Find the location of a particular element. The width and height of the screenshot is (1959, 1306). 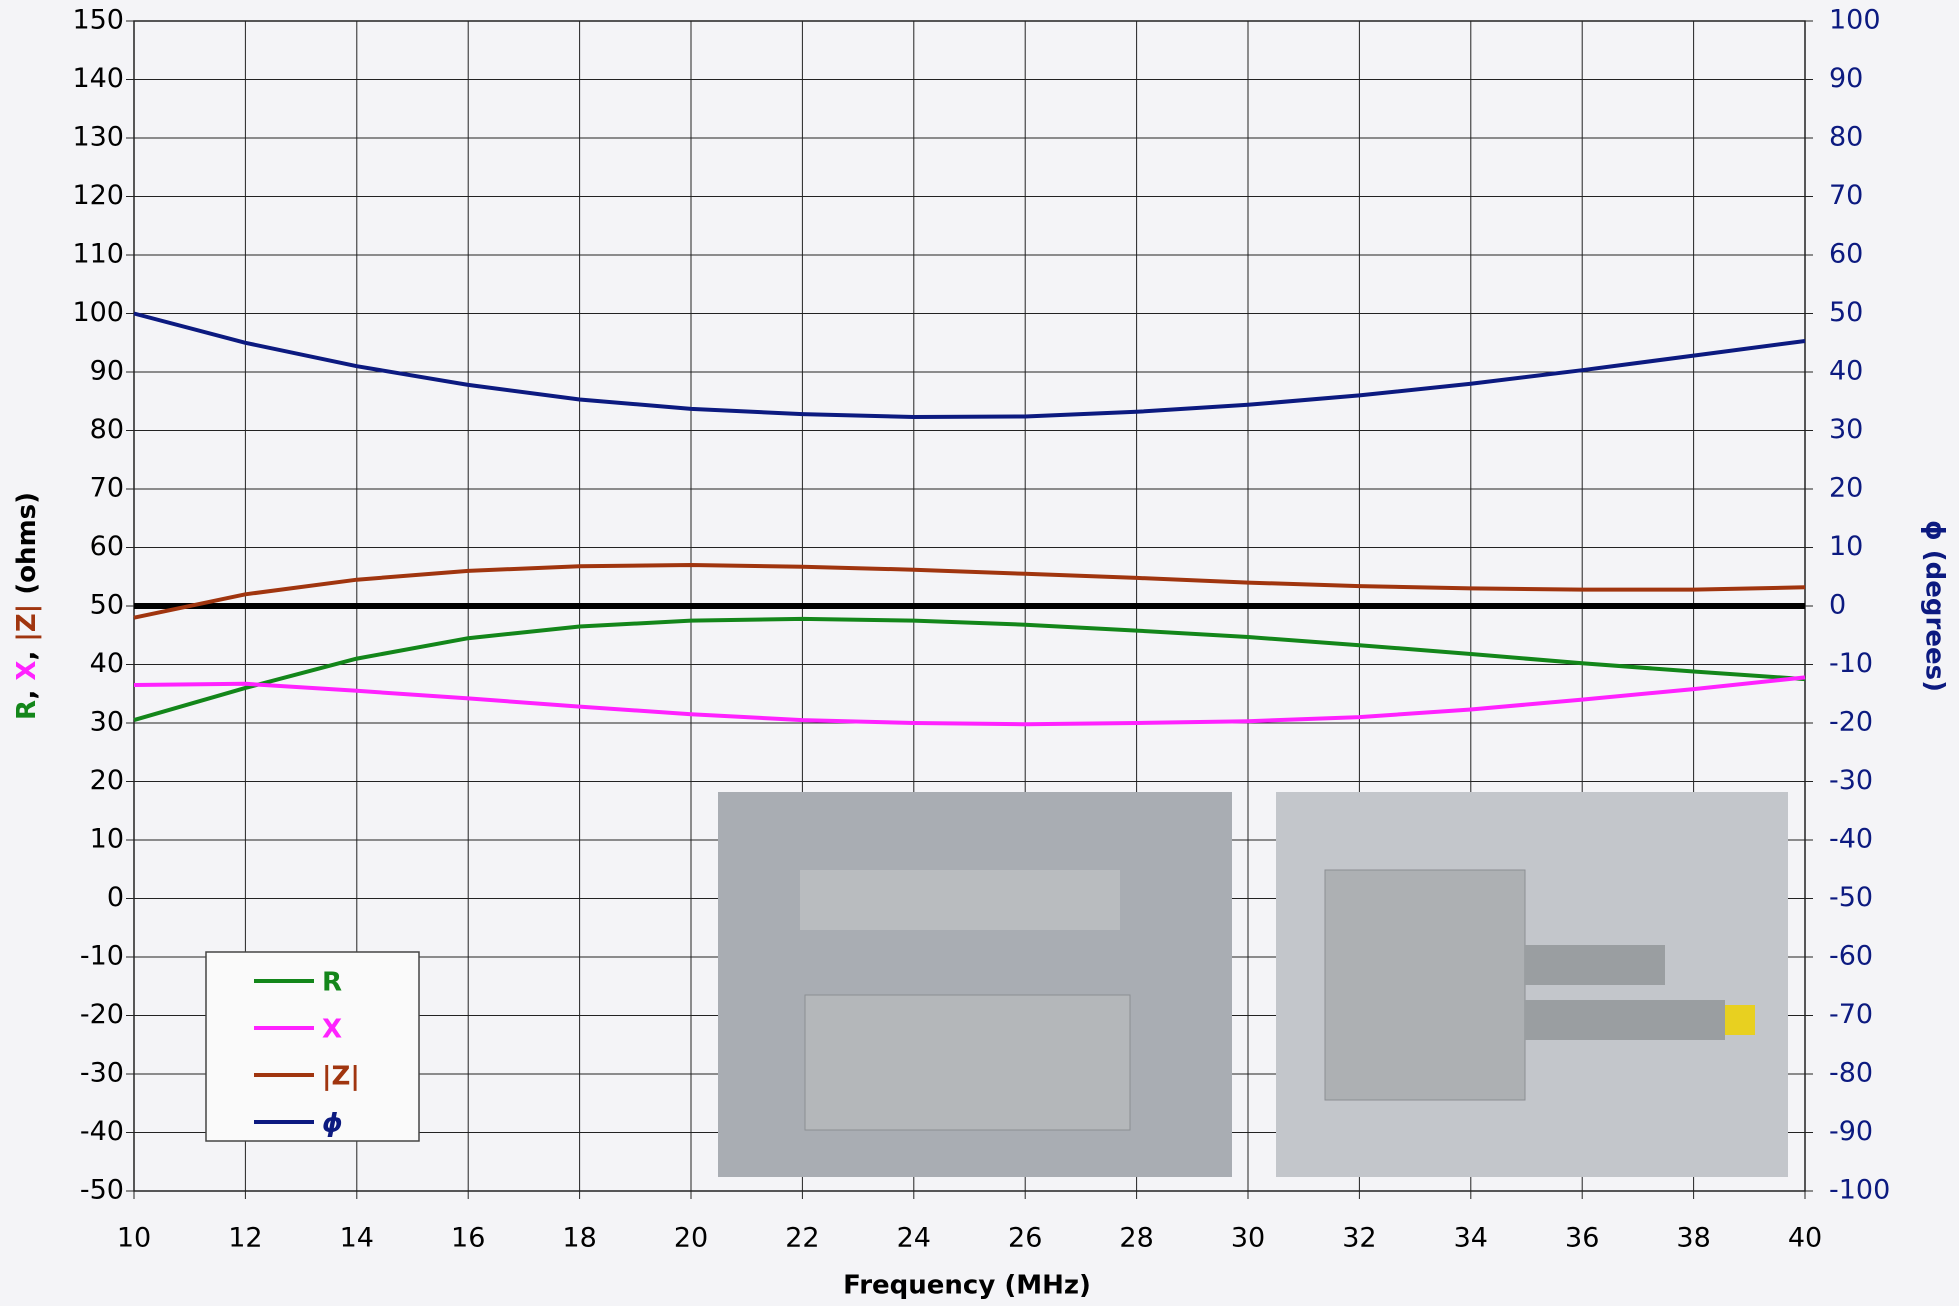

x-tick-label: 22 is located at coordinates (802, 1238).